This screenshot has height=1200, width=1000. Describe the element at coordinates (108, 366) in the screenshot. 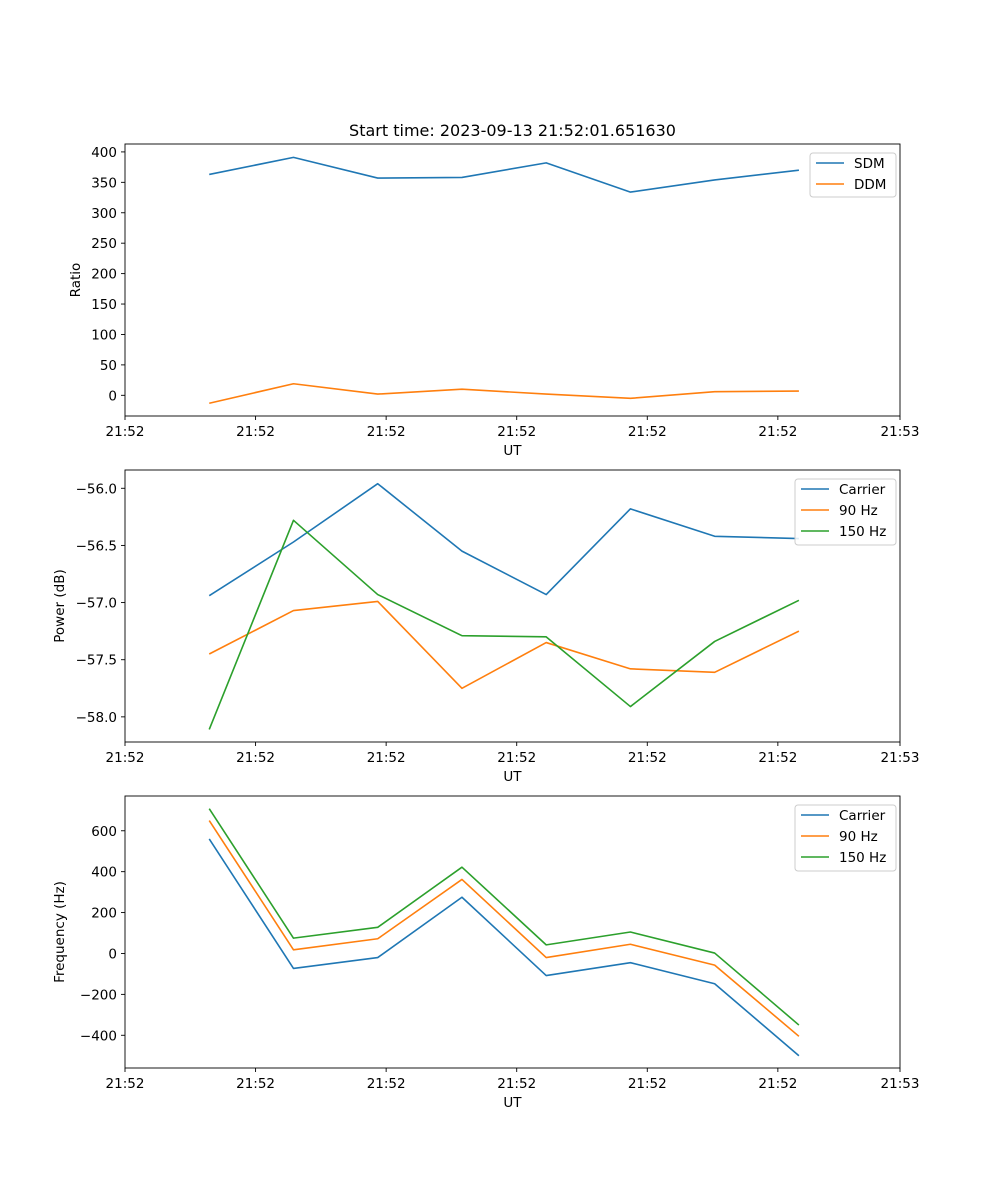

I see `y-tick-label: 50` at that location.